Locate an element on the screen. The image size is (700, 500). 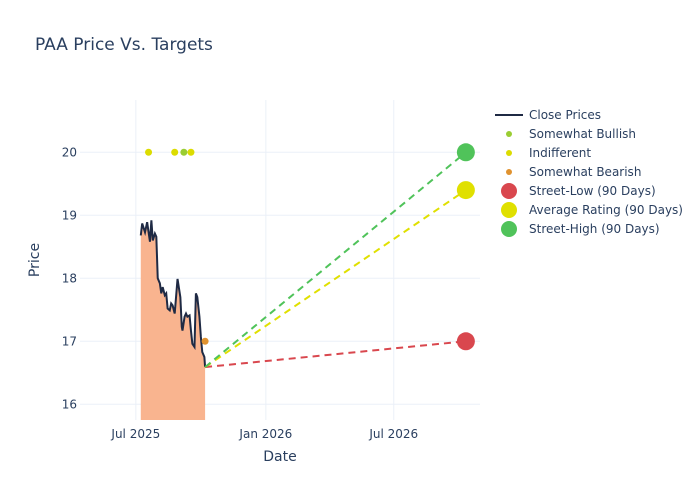
legend-item-label: Indifferent is located at coordinates (560, 153).